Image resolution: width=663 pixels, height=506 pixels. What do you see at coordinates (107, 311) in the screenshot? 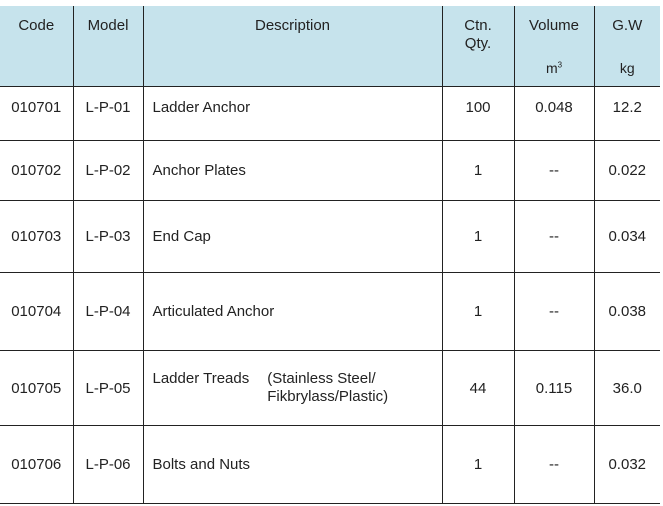
I see `cell-model: L-P-04` at bounding box center [107, 311].